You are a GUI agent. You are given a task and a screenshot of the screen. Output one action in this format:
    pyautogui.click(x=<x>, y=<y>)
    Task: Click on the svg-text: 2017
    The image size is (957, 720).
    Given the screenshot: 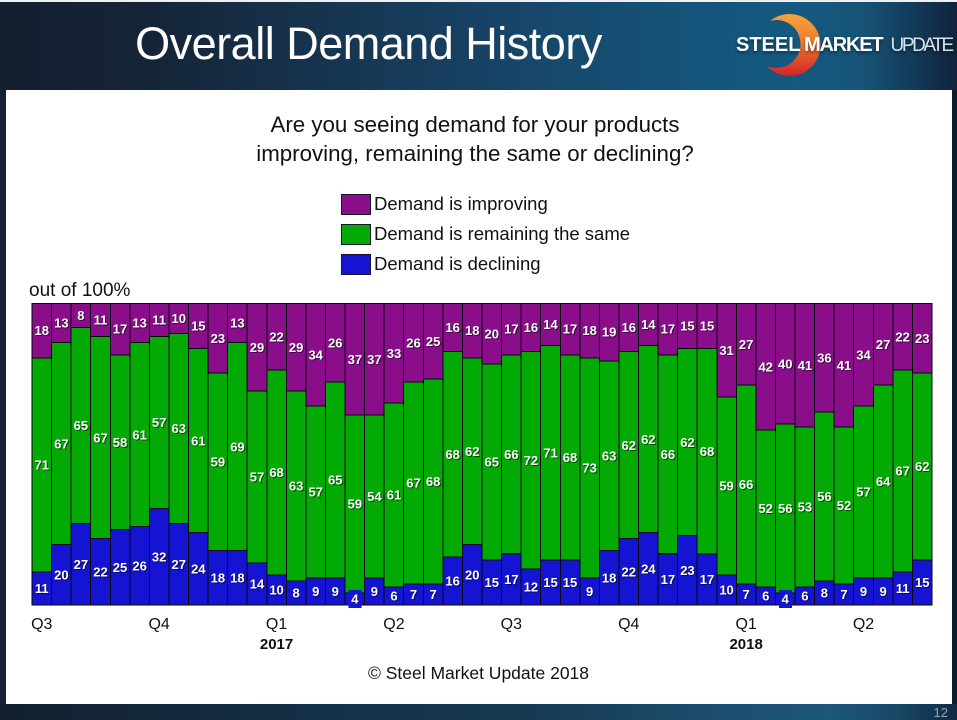 What is the action you would take?
    pyautogui.click(x=276, y=644)
    